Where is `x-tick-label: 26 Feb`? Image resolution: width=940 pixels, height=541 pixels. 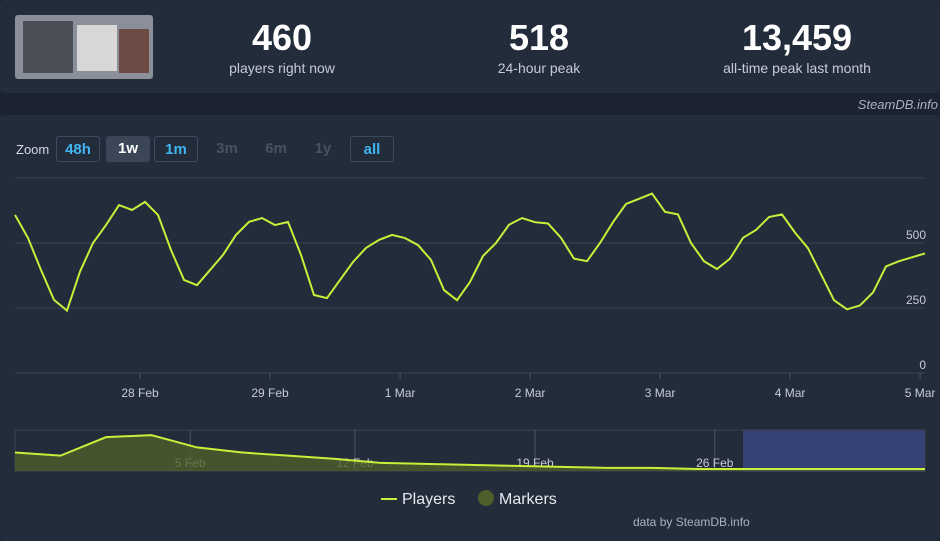
x-tick-label: 26 Feb is located at coordinates (715, 463).